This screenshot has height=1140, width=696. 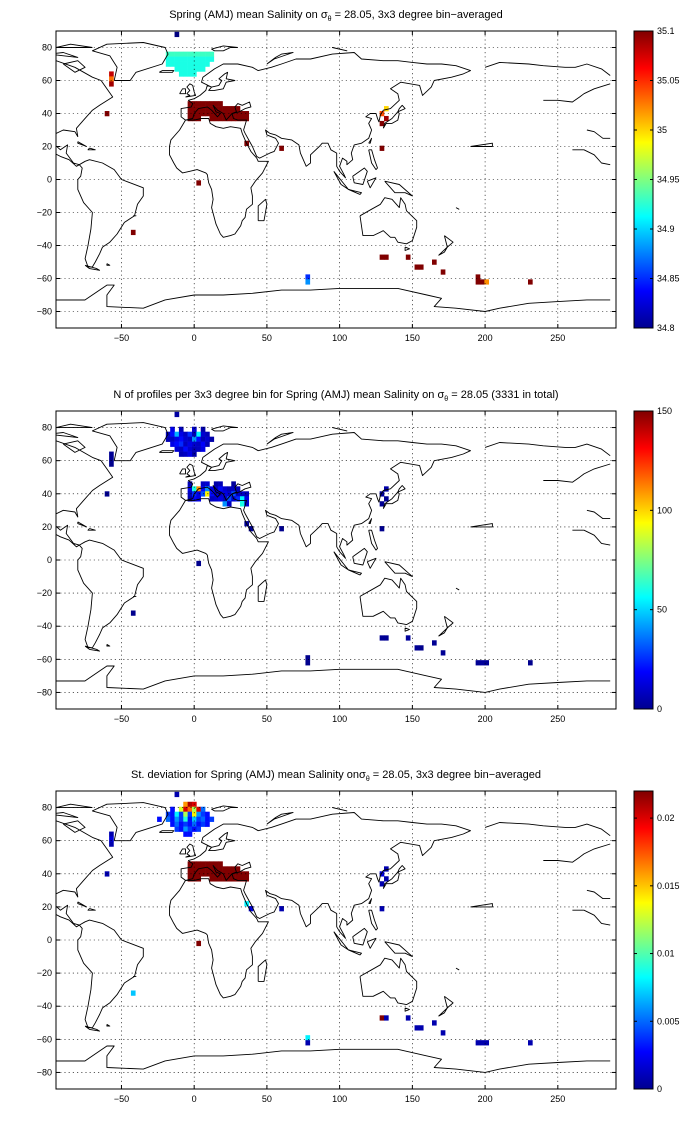 What do you see at coordinates (47, 494) in the screenshot?
I see `y-tick-label: 40` at bounding box center [47, 494].